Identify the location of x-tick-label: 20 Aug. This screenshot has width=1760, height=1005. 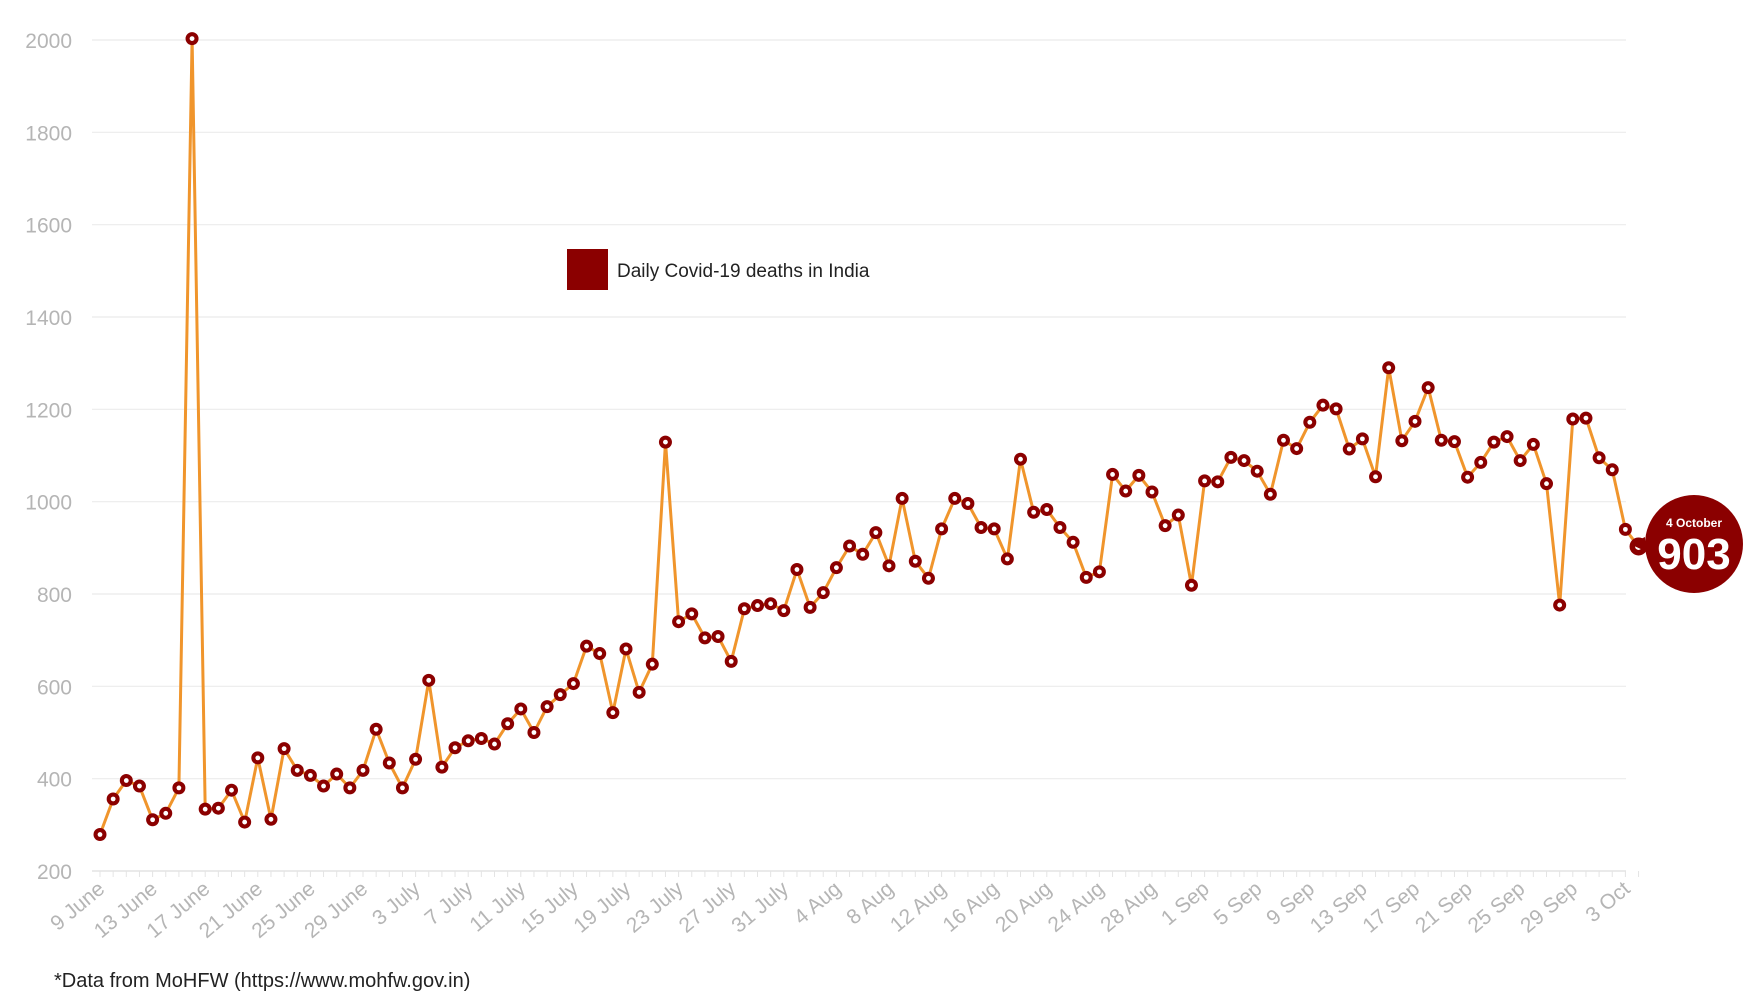
(1023, 907).